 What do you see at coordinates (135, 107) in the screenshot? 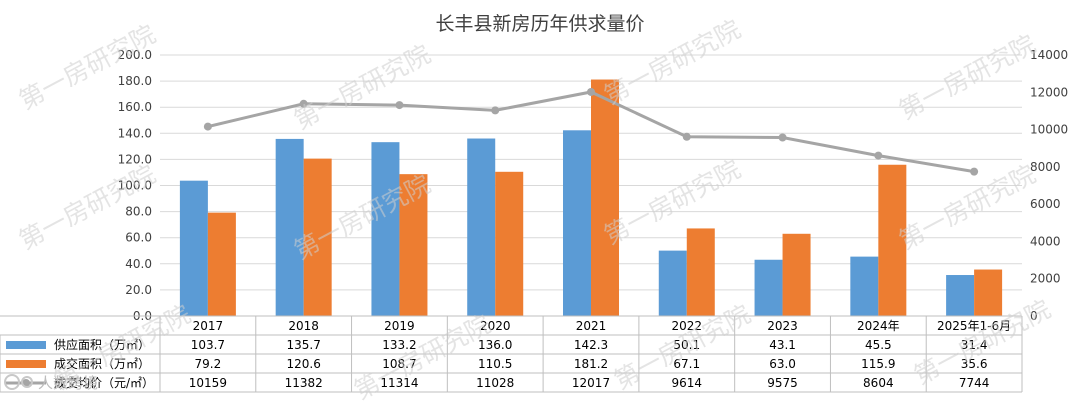
I see `y-left-tick-label: 160.0` at bounding box center [135, 107].